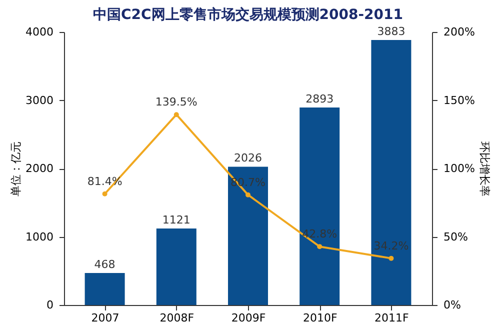  Describe the element at coordinates (105, 265) in the screenshot. I see `data-label: 468` at that location.